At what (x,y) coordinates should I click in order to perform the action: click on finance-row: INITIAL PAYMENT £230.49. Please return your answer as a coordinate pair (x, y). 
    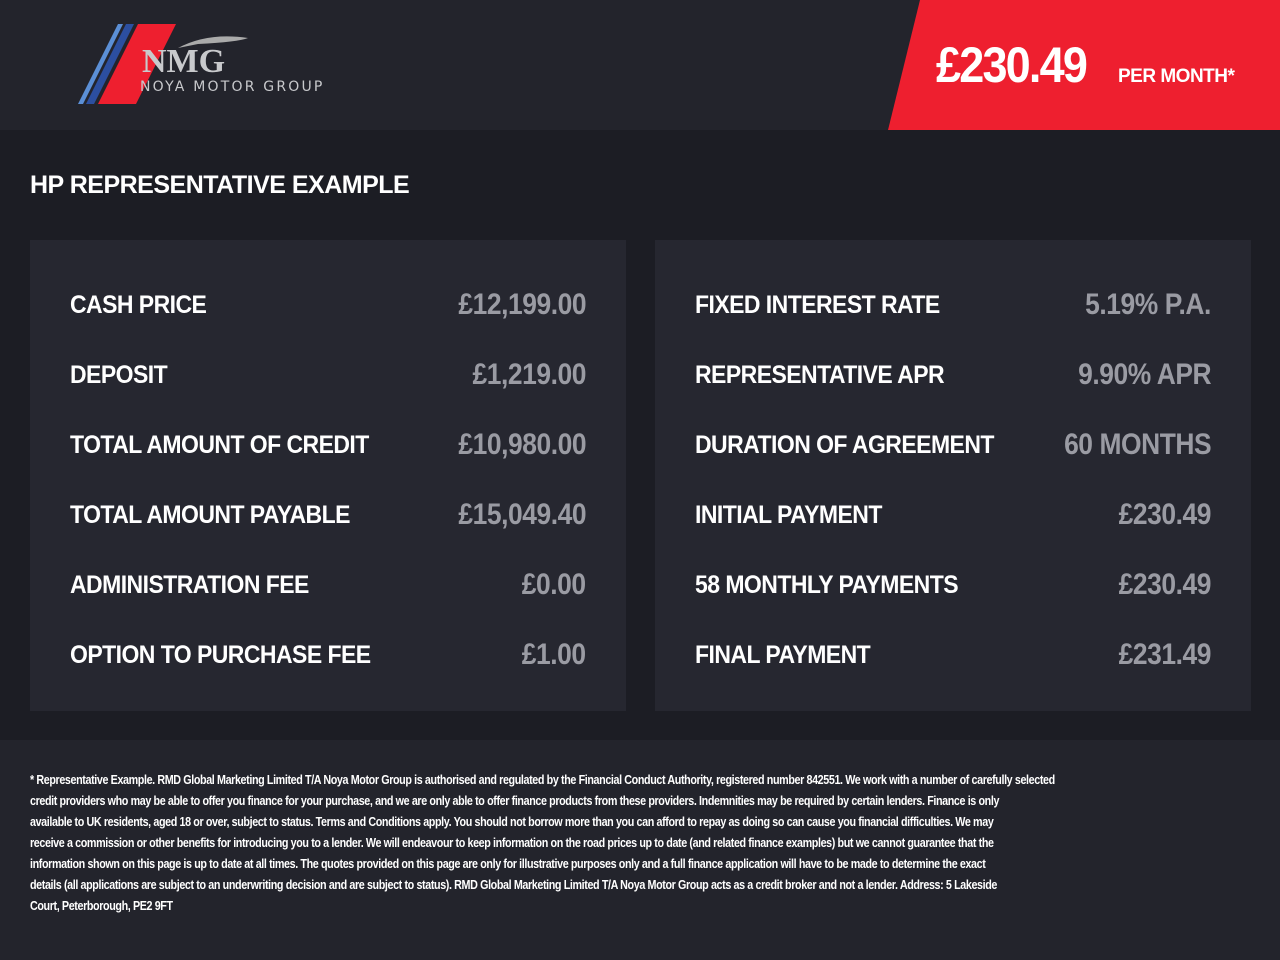
    Looking at the image, I should click on (953, 515).